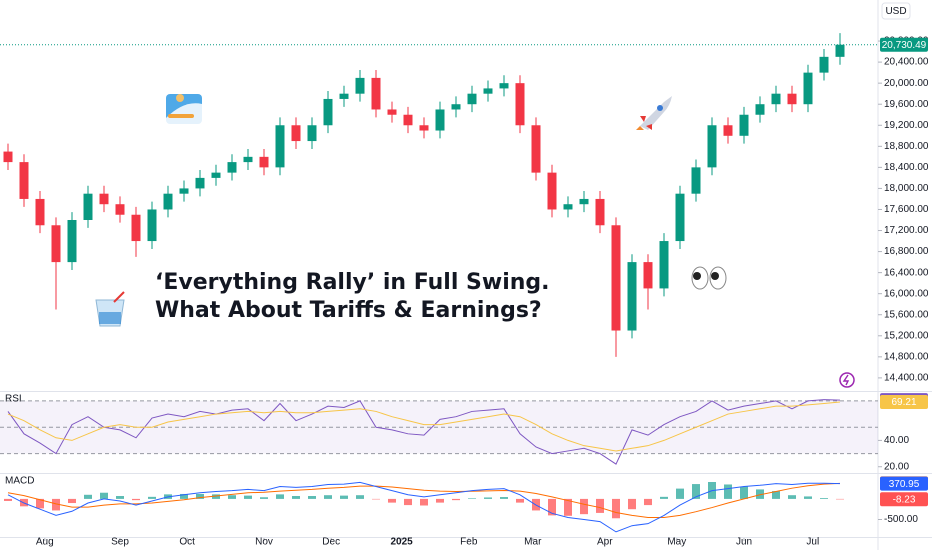 The image size is (932, 550). I want to click on cup-icon, so click(110, 309).